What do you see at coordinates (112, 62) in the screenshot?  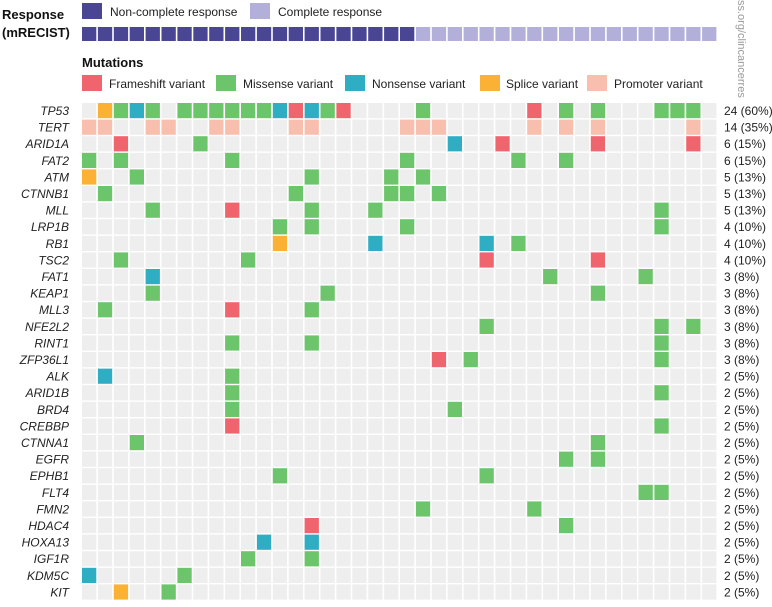 I see `mutations-title: Mutations` at bounding box center [112, 62].